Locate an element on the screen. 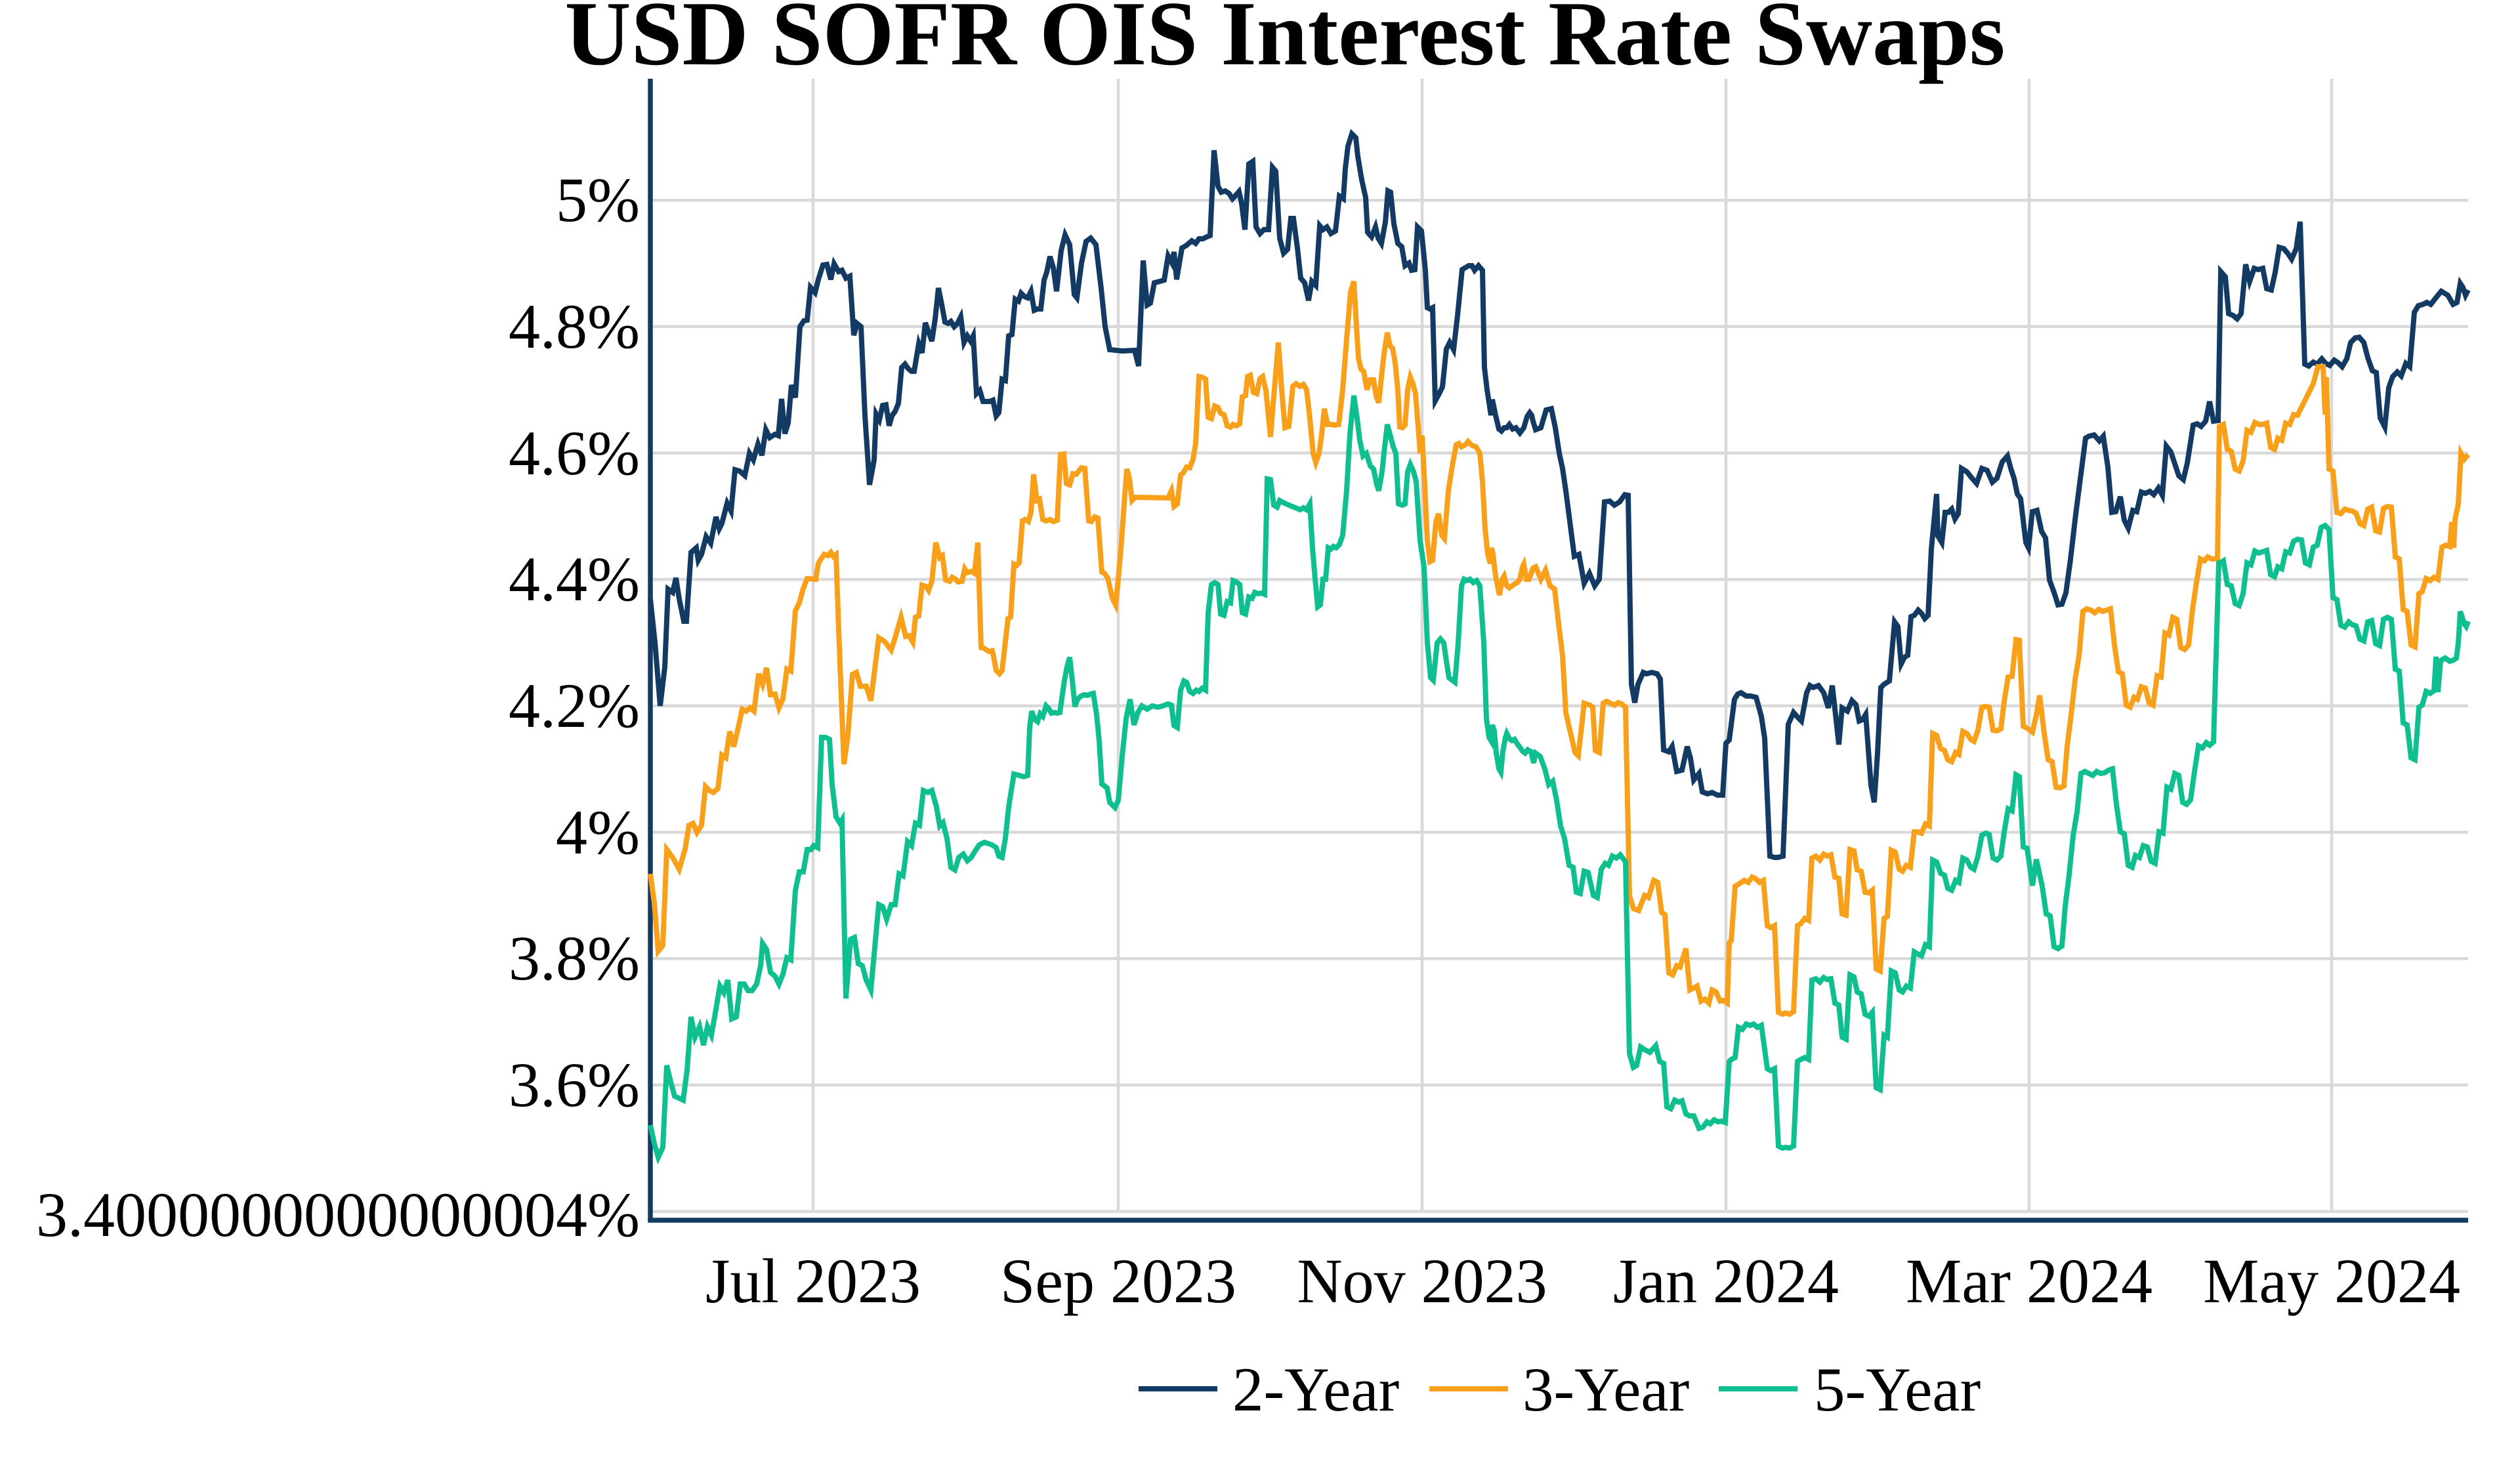 The height and width of the screenshot is (1480, 2520). svg-text: May 2024 is located at coordinates (2331, 1281).